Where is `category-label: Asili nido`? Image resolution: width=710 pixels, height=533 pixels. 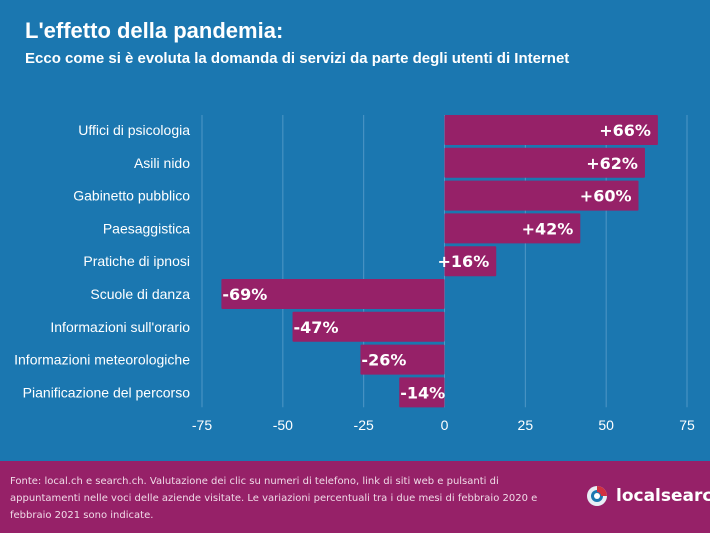
category-label: Asili nido is located at coordinates (162, 163).